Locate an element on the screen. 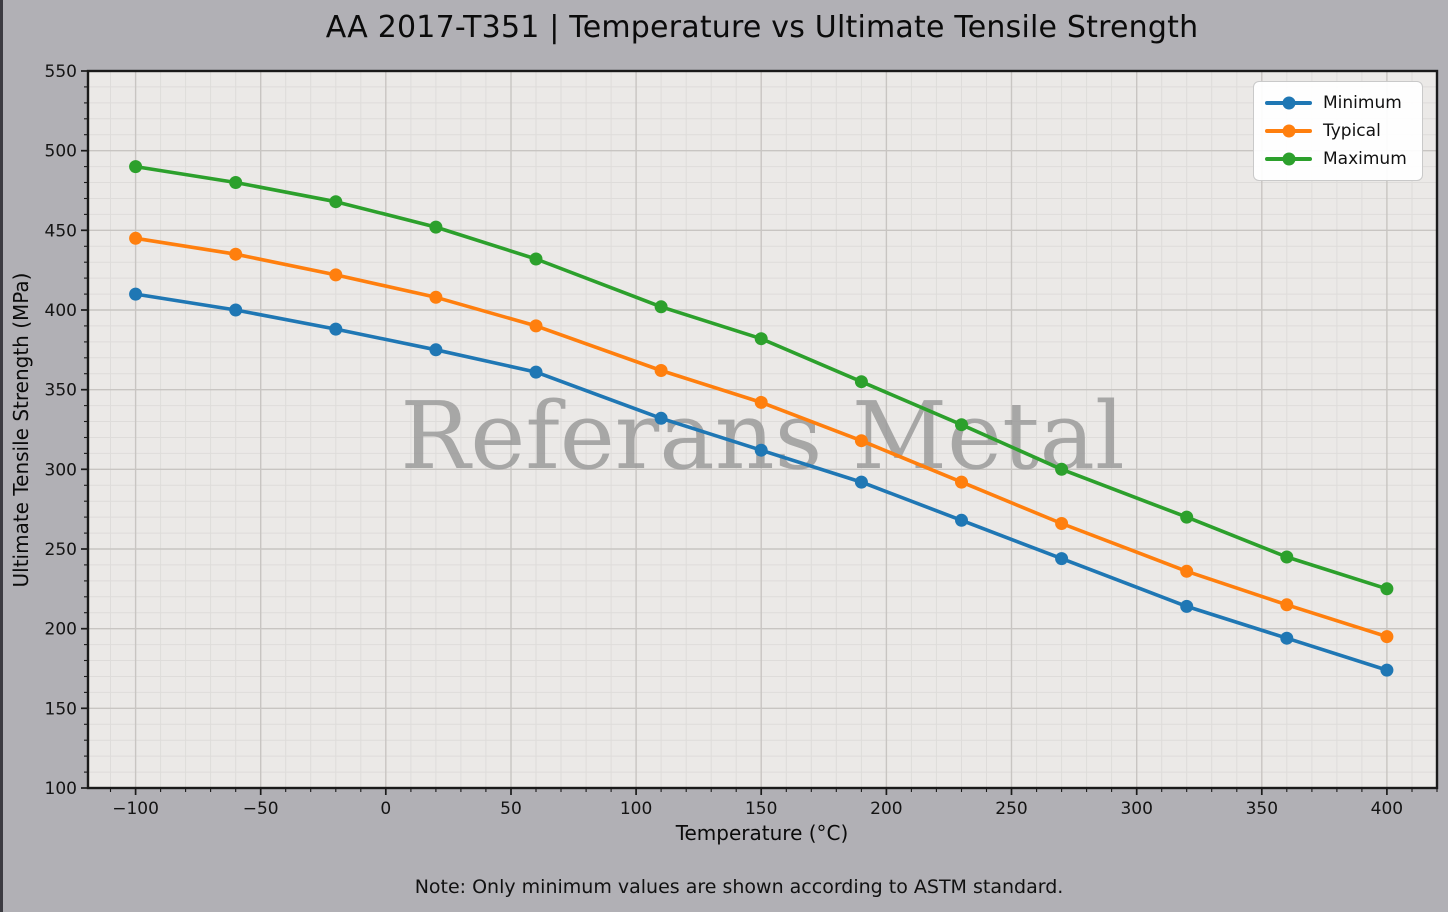 The image size is (1448, 912). svg-text: −50 is located at coordinates (261, 809).